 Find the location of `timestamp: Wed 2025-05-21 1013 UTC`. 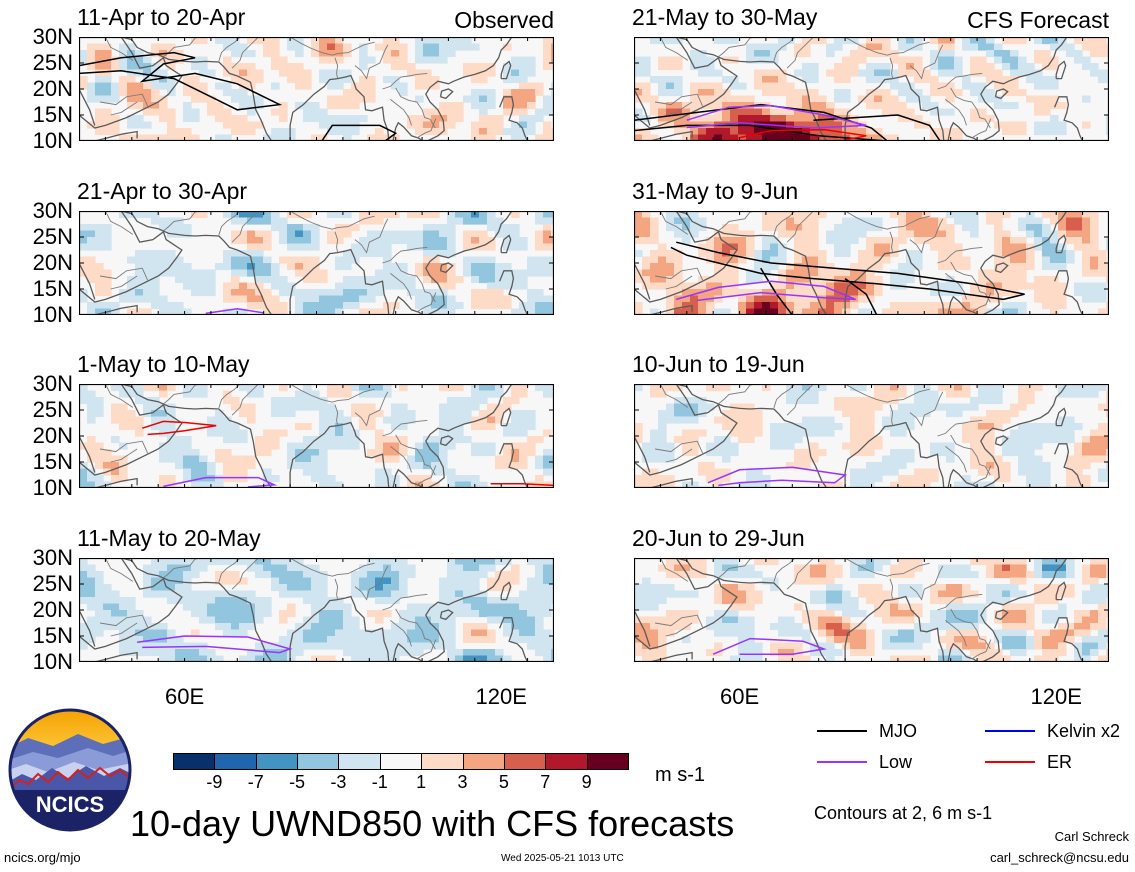

timestamp: Wed 2025-05-21 1013 UTC is located at coordinates (562, 858).